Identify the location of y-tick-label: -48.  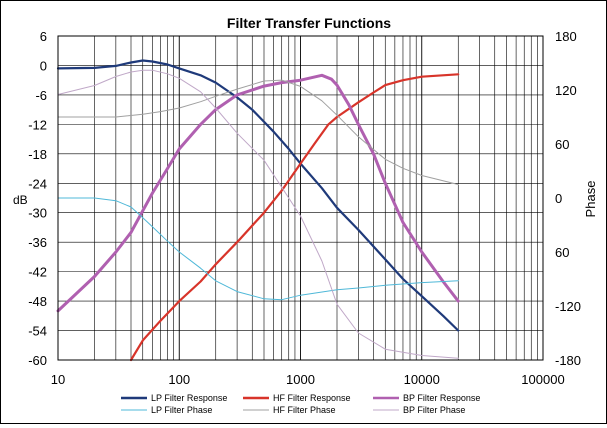
(37, 301).